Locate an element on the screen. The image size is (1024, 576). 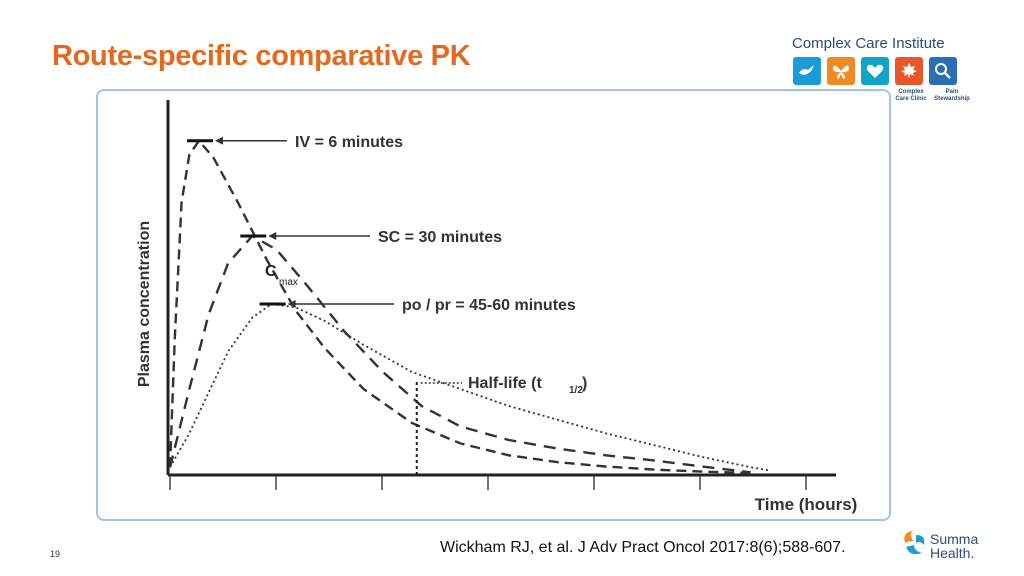
half-life-close-paren: ) is located at coordinates (584, 383).